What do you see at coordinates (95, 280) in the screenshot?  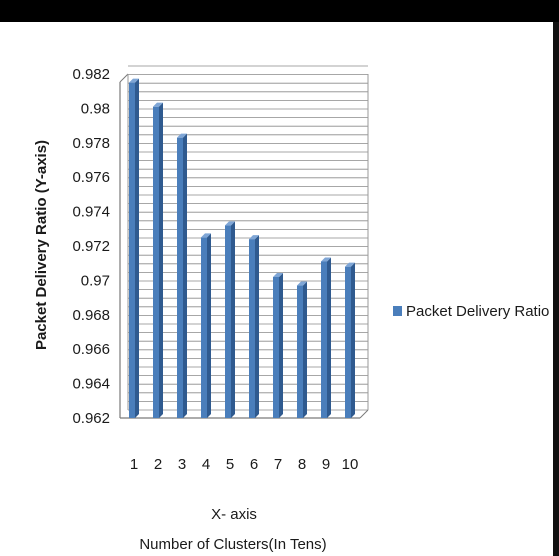 I see `y-tick-label: 0.97` at bounding box center [95, 280].